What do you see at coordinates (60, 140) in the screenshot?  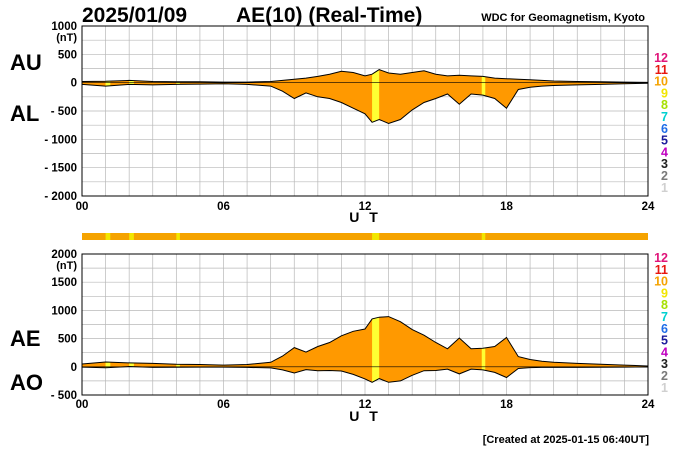 I see `y-tick-label: - 1000` at bounding box center [60, 140].